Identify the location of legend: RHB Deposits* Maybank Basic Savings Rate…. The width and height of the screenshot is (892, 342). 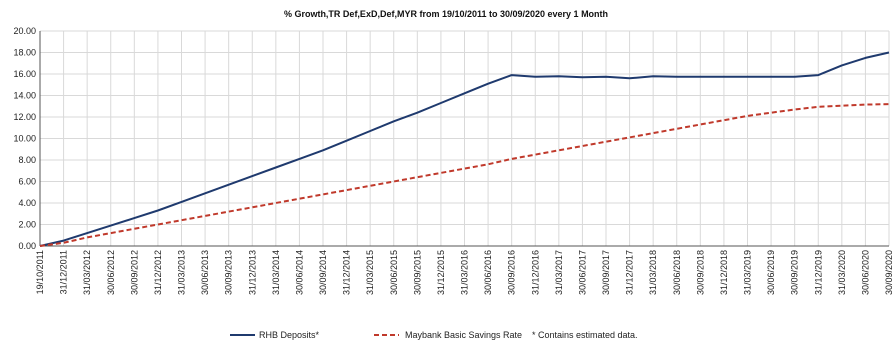
(434, 335).